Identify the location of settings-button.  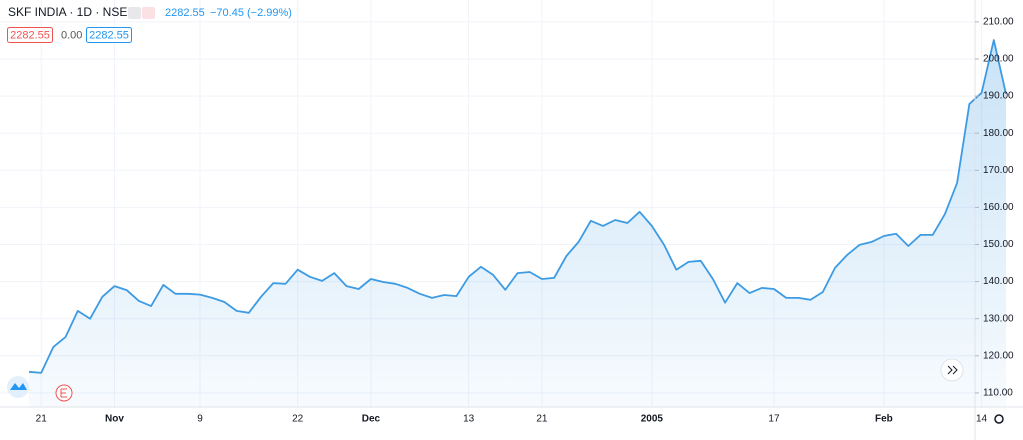
(999, 419).